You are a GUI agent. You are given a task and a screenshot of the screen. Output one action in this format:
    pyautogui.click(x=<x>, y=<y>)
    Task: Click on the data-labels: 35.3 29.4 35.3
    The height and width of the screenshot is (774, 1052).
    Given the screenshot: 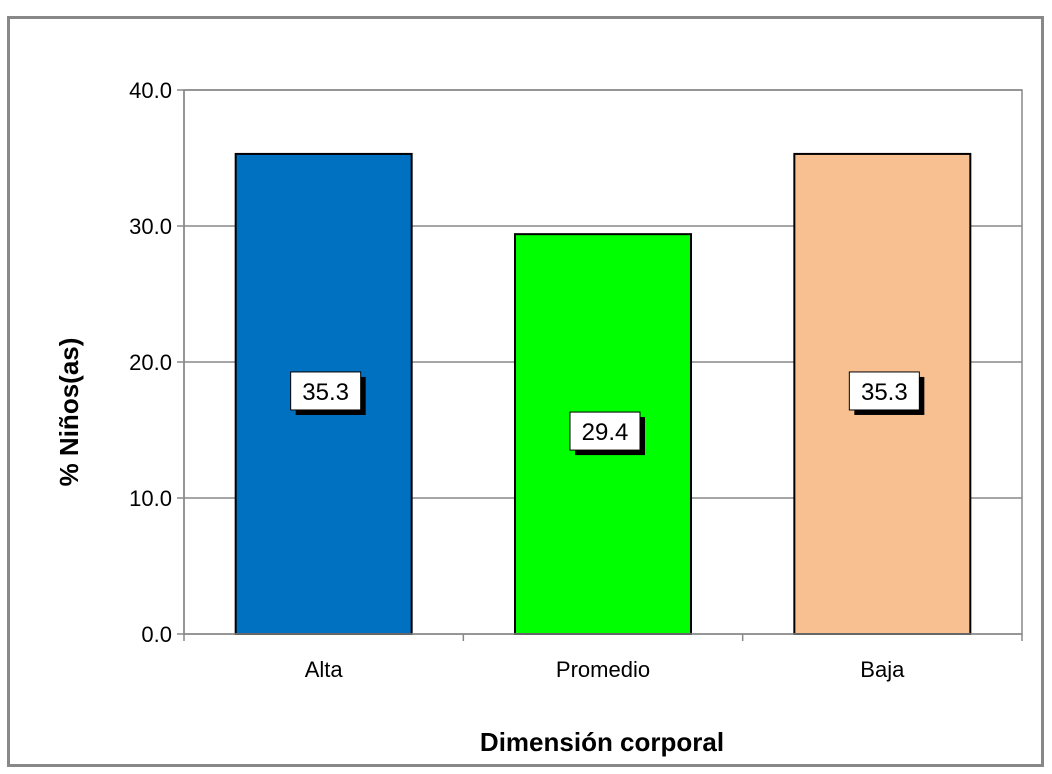 What is the action you would take?
    pyautogui.click(x=607, y=413)
    